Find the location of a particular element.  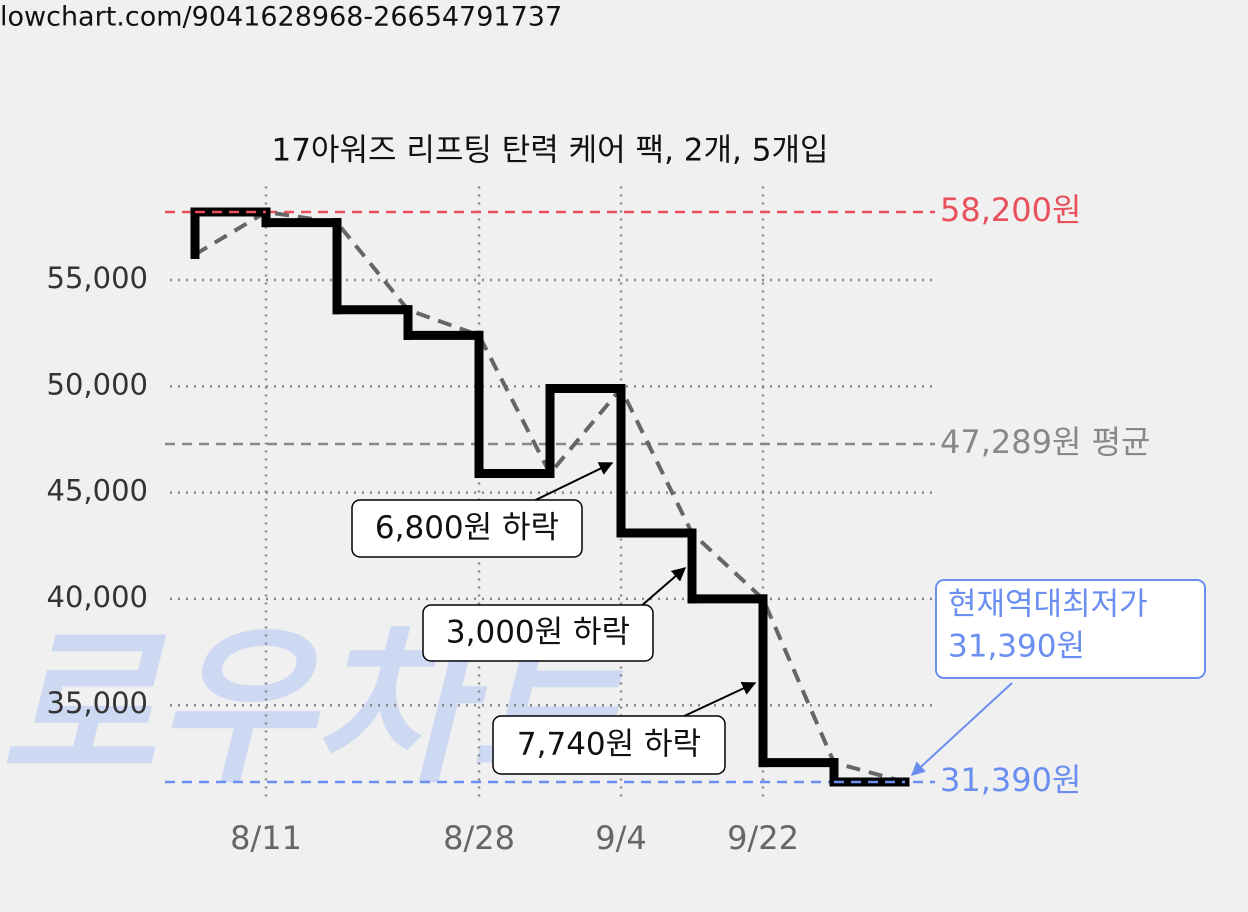

annotation-text: 7,740원 하락 is located at coordinates (609, 745).